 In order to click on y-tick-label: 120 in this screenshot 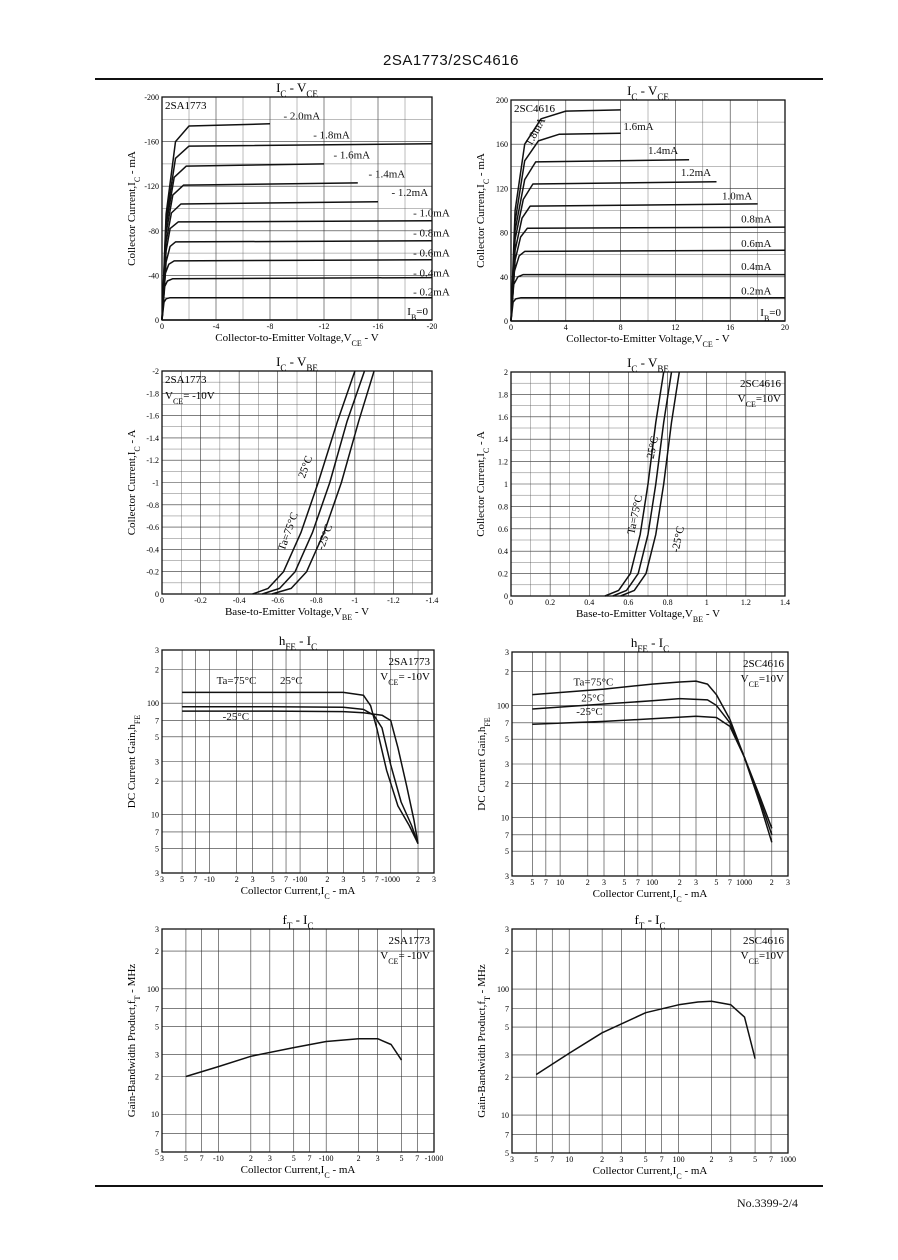, I will do `click(502, 188)`.